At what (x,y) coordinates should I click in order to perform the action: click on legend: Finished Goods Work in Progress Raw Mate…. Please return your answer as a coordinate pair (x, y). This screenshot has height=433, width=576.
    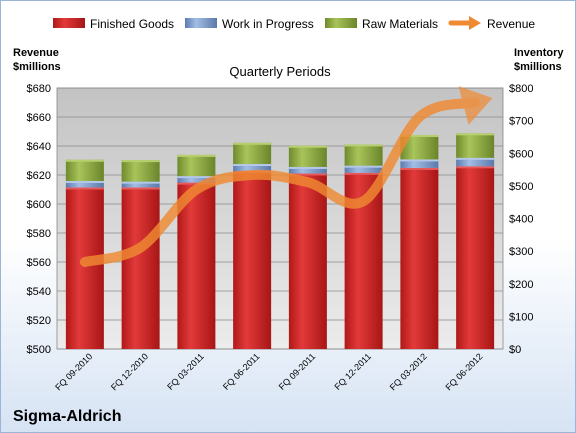
    Looking at the image, I should click on (294, 23).